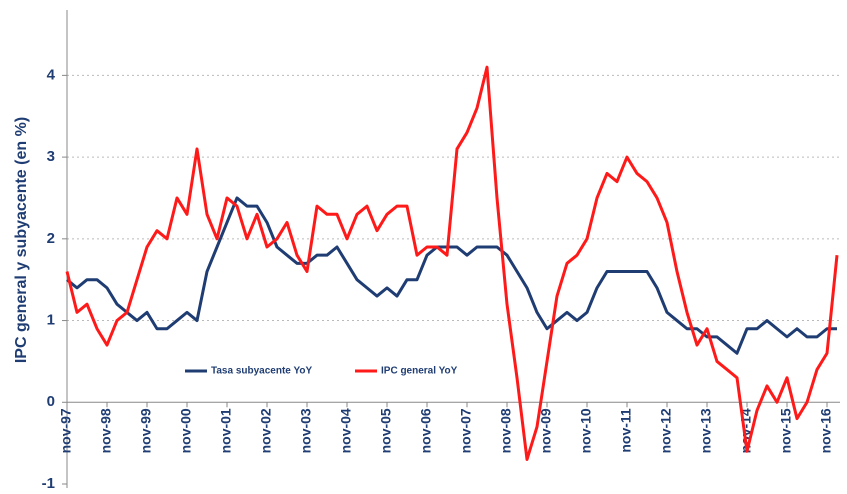  I want to click on x-tick-label: nov-08, so click(506, 430).